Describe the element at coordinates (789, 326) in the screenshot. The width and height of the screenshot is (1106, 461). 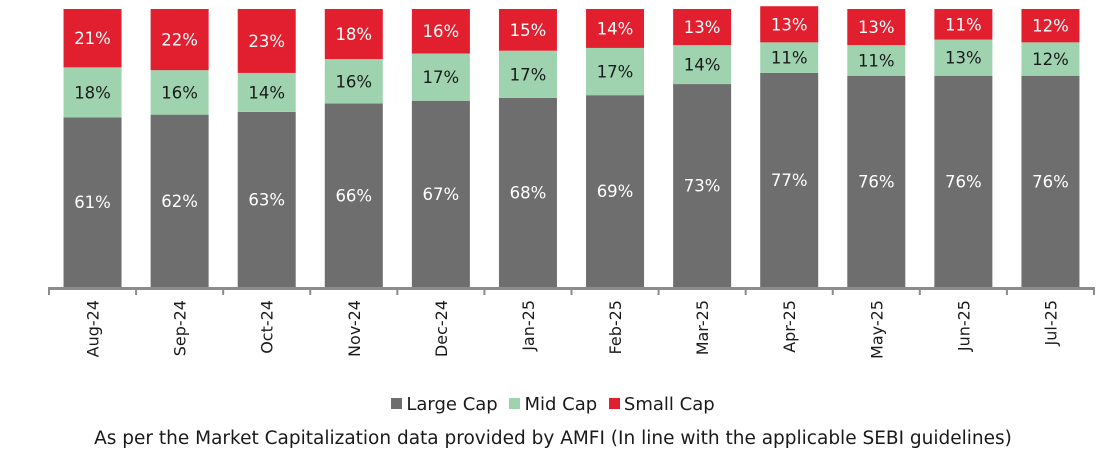
I see `x-tick-label: Apr-25` at that location.